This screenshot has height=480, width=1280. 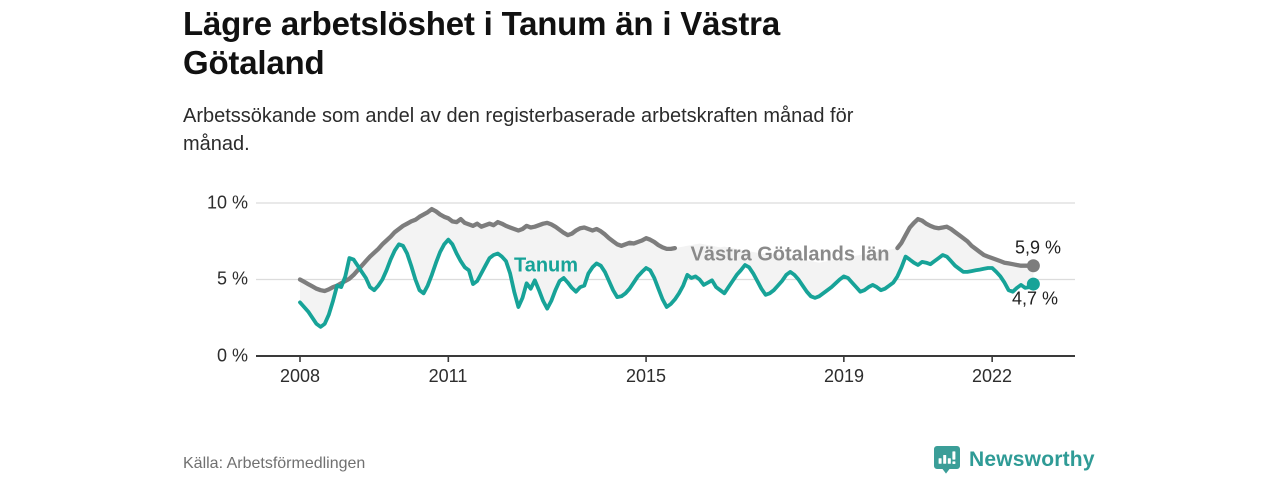 What do you see at coordinates (300, 376) in the screenshot?
I see `x-axis-label-2008: 2008` at bounding box center [300, 376].